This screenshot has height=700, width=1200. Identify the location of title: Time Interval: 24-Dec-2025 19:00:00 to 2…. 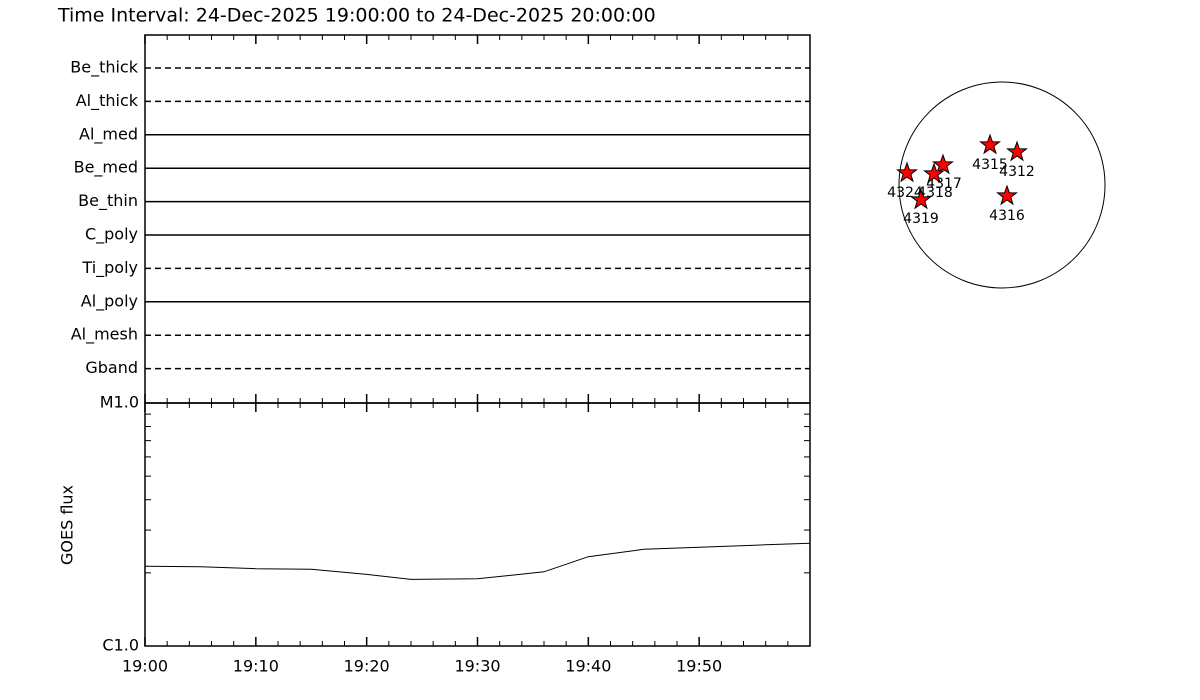
(356, 16).